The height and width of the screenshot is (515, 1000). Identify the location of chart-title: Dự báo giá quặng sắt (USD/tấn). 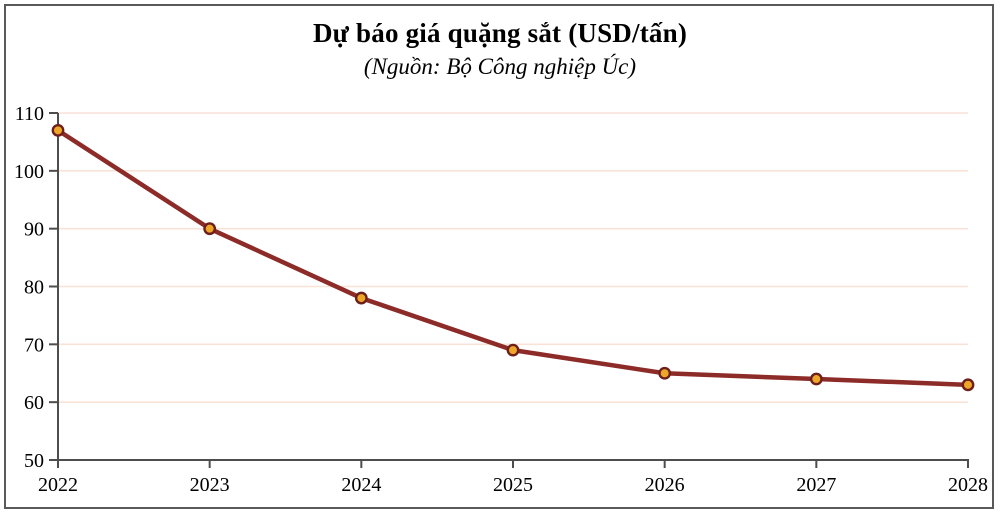
(500, 33).